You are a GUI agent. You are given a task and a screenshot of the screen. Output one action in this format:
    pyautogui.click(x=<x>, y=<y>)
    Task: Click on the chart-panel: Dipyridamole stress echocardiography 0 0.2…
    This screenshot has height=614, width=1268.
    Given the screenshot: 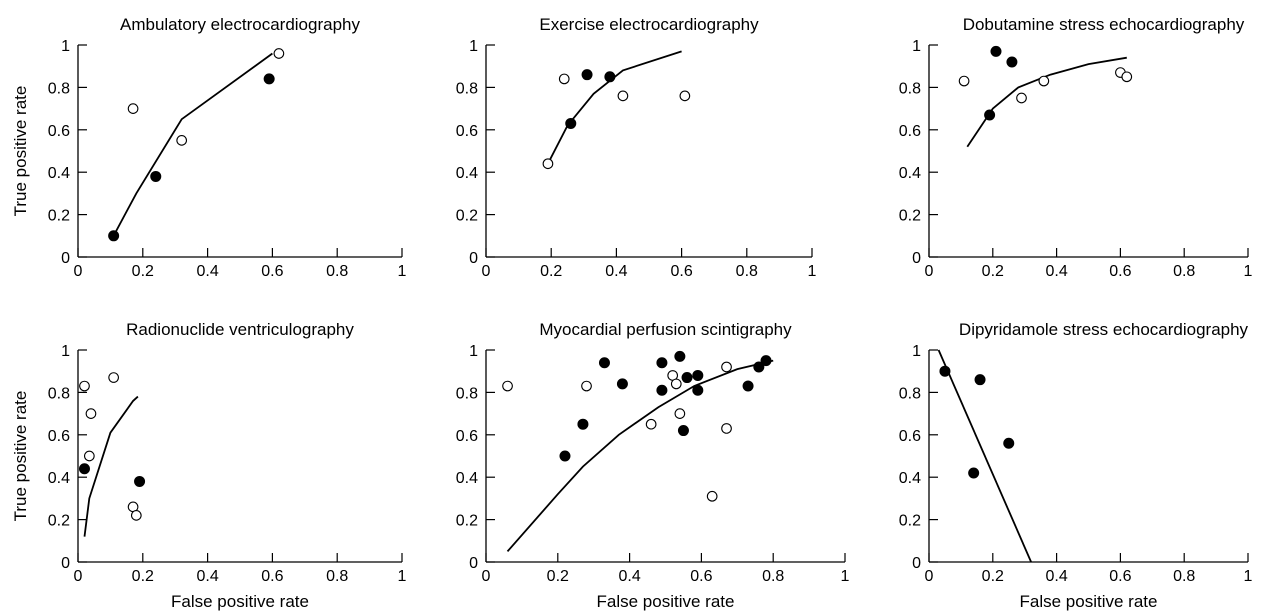 What is the action you would take?
    pyautogui.click(x=1076, y=465)
    